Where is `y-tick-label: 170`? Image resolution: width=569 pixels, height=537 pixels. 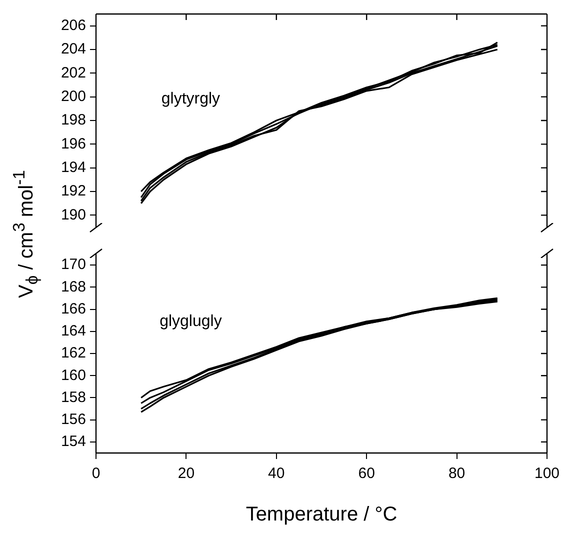
y-tick-label: 170 is located at coordinates (73, 265).